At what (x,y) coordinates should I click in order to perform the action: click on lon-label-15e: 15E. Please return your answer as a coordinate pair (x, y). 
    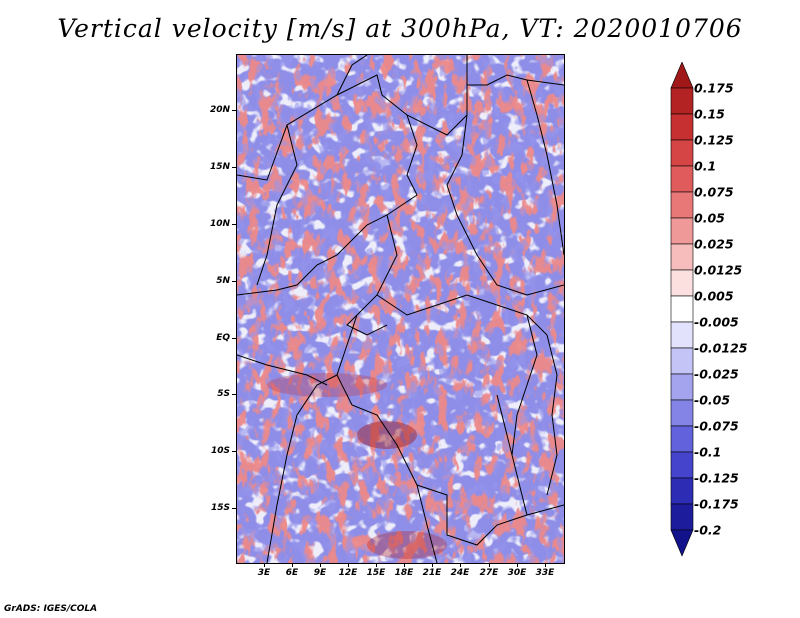
    Looking at the image, I should click on (376, 573).